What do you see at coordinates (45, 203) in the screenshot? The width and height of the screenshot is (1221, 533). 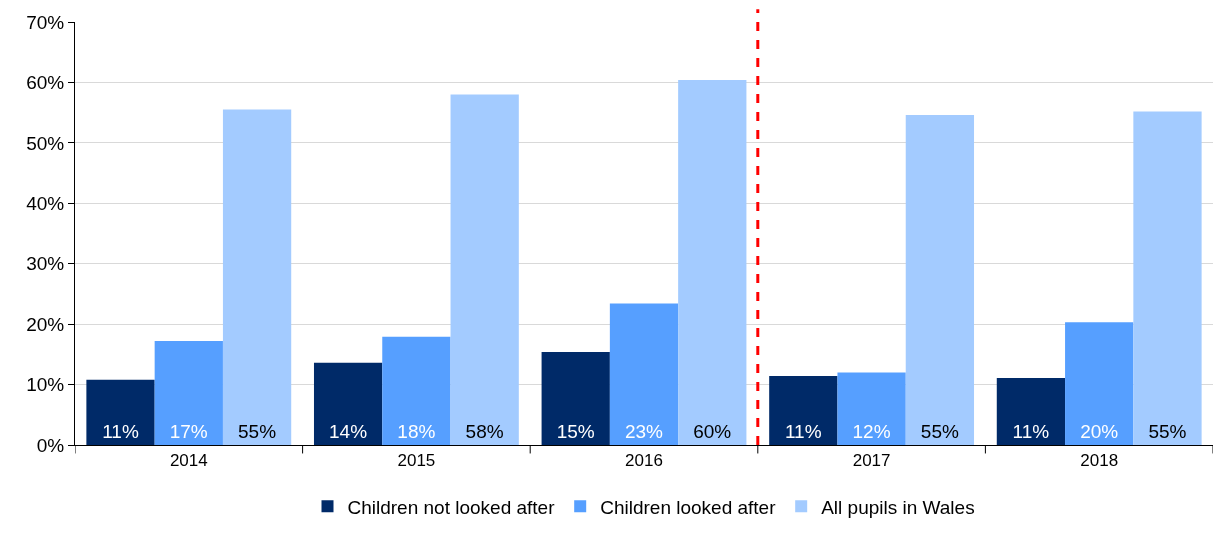 I see `y-tick-label: 40%` at bounding box center [45, 203].